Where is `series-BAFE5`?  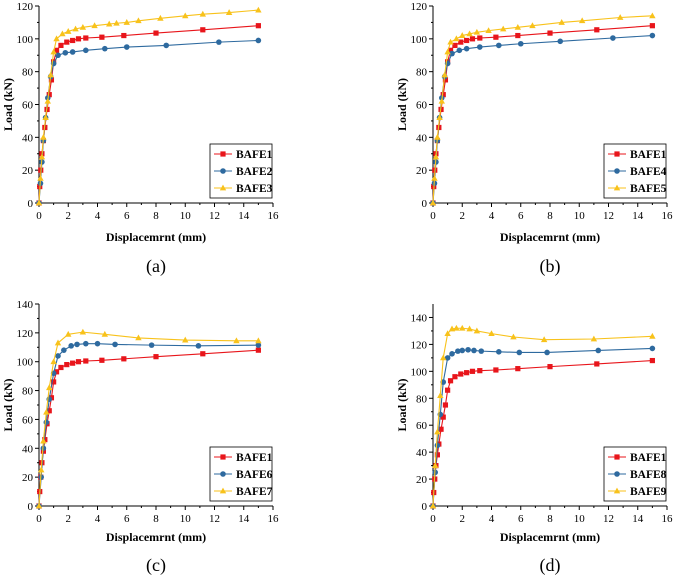
series-BAFE5 is located at coordinates (542, 109).